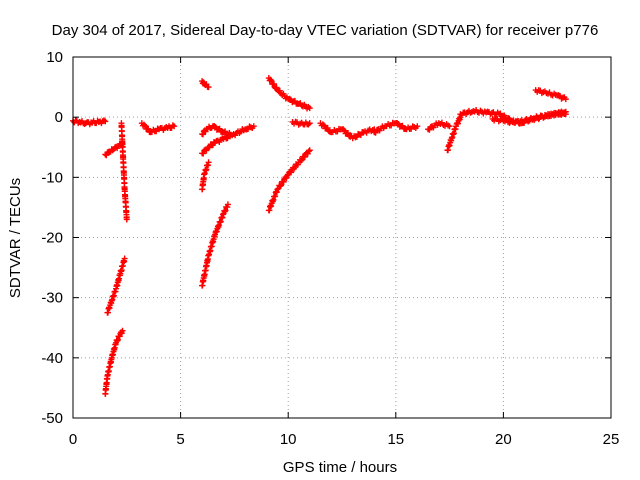  What do you see at coordinates (344, 439) in the screenshot?
I see `x-tick-labels: 0 5 10 15 20 25` at bounding box center [344, 439].